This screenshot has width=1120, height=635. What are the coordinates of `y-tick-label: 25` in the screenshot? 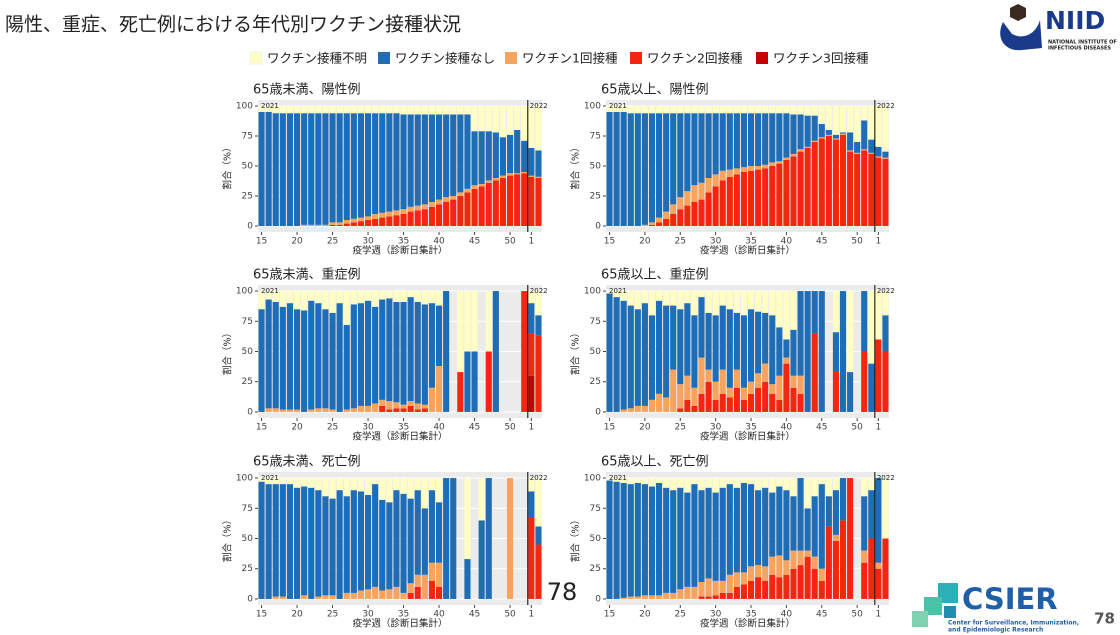 It's located at (595, 197).